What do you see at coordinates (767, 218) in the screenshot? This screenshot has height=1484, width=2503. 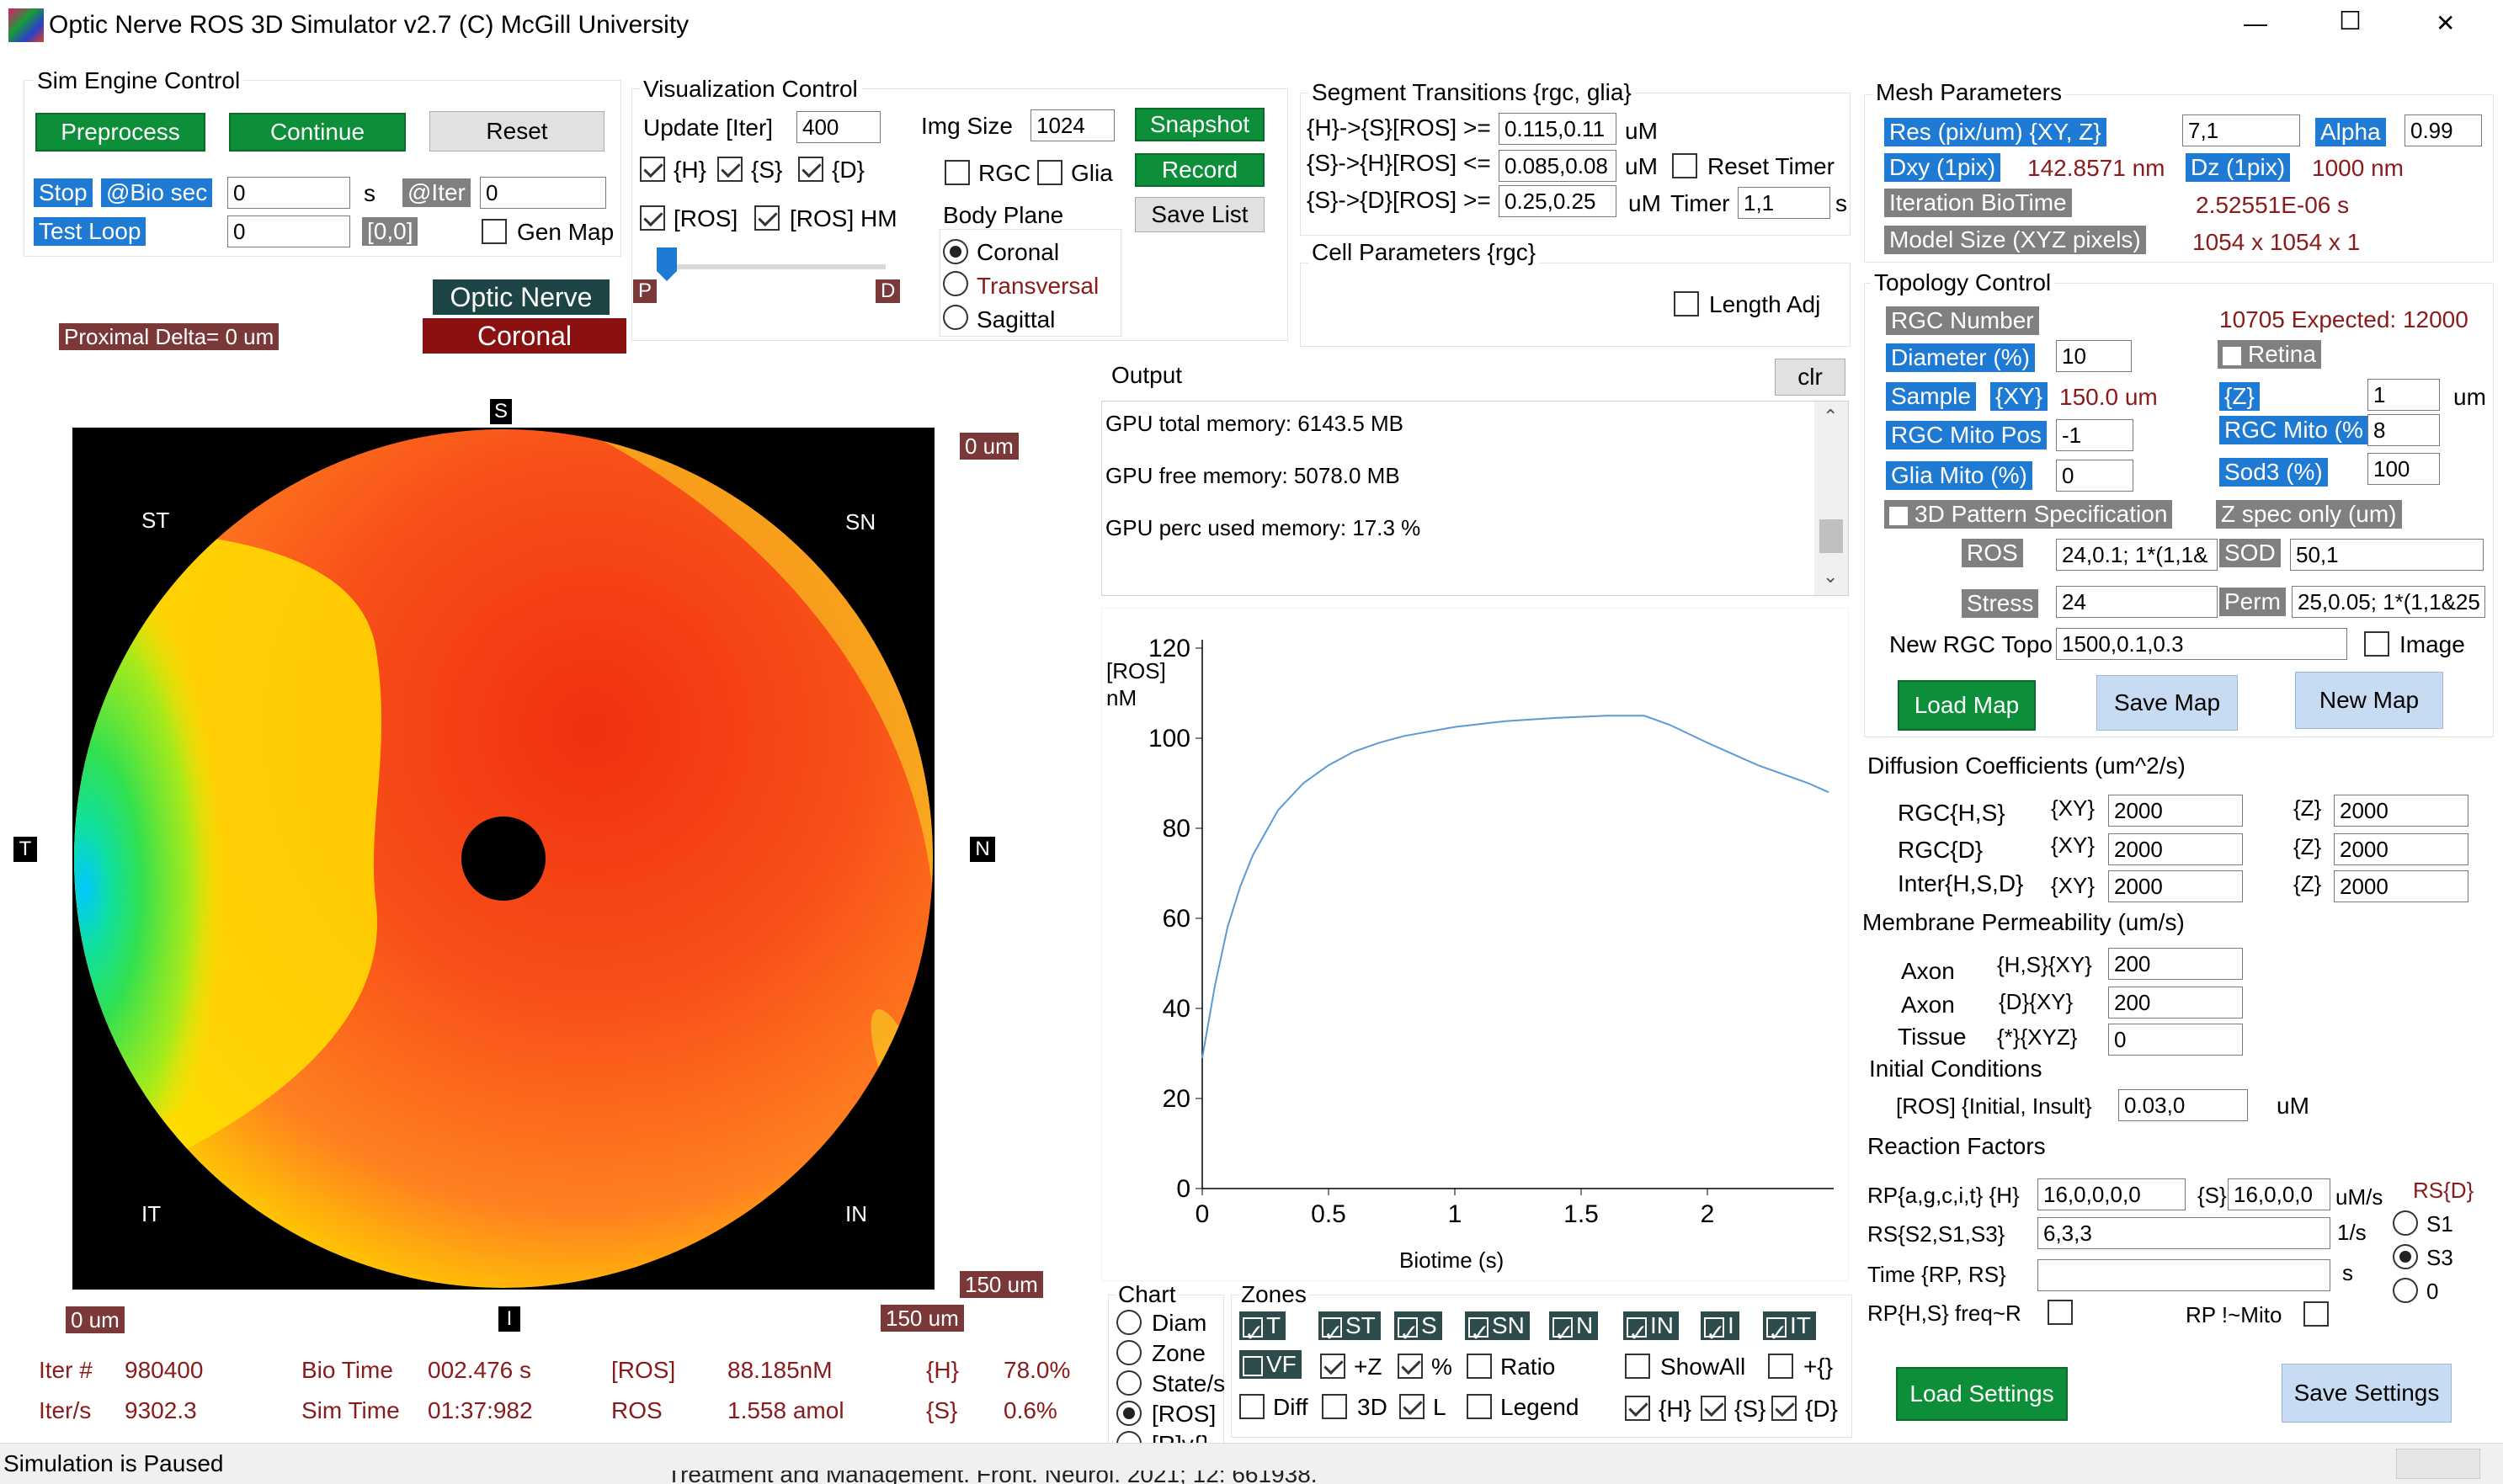 I see `ros-hm-checkbox` at bounding box center [767, 218].